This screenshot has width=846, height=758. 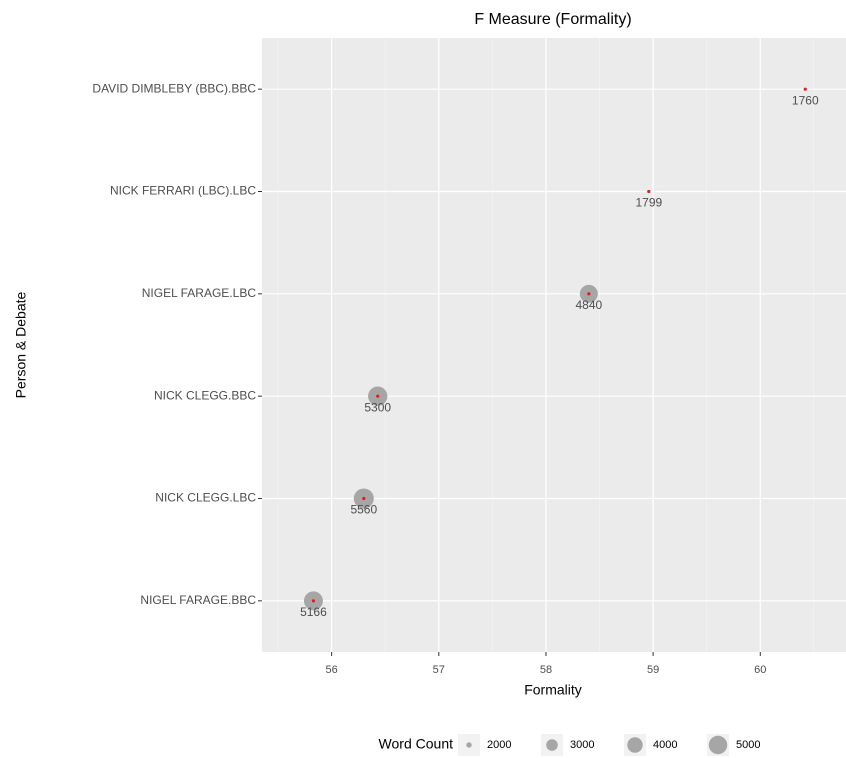 What do you see at coordinates (588, 305) in the screenshot?
I see `data-label: 4840` at bounding box center [588, 305].